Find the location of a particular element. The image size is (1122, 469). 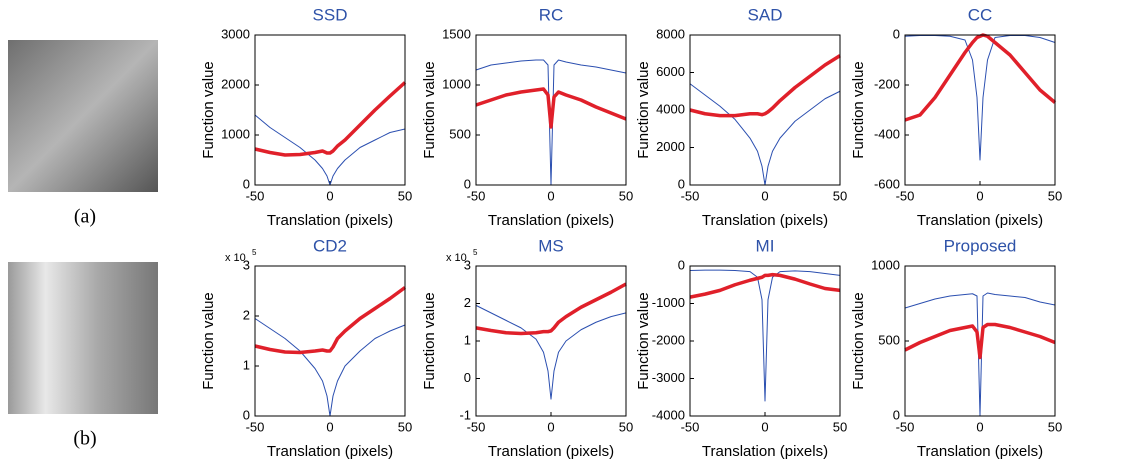

y-tick-label: -1 is located at coordinates (465, 414).